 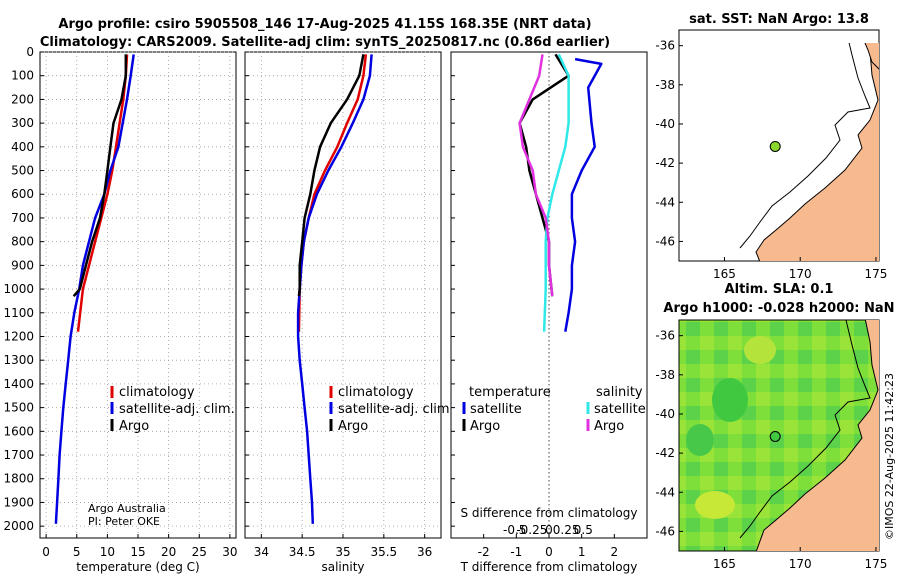 What do you see at coordinates (127, 508) in the screenshot?
I see `credit-line1: Argo Australia` at bounding box center [127, 508].